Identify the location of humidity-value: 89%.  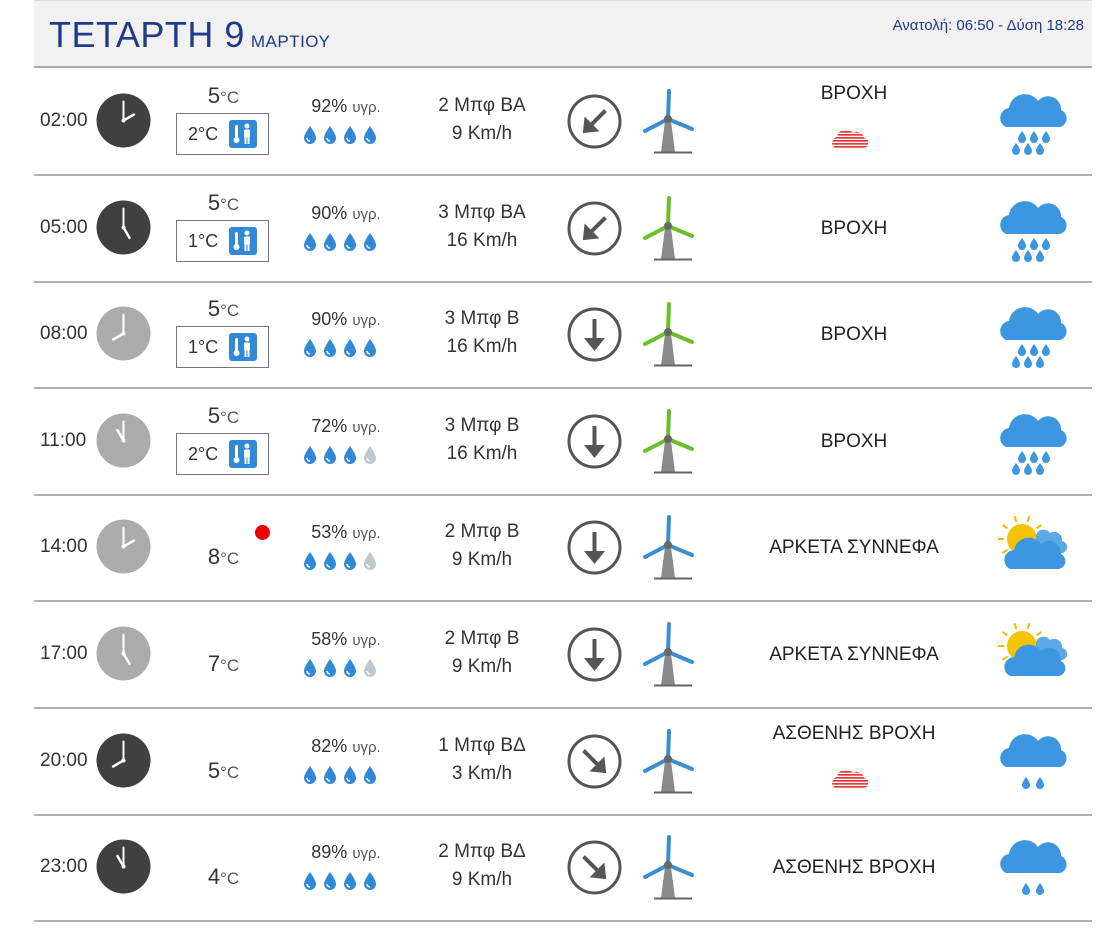
(329, 852).